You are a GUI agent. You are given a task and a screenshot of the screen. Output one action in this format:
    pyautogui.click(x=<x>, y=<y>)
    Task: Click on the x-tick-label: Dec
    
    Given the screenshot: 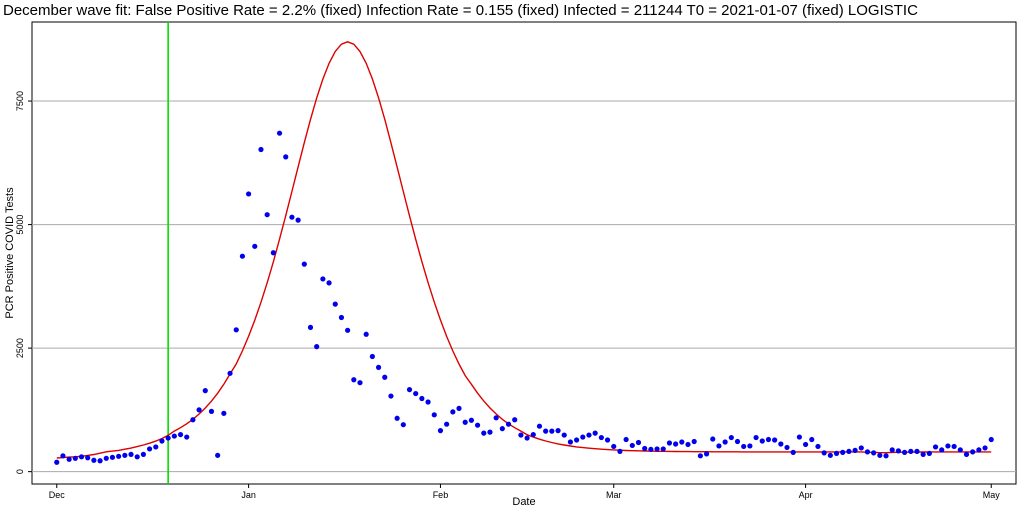 What is the action you would take?
    pyautogui.click(x=57, y=495)
    